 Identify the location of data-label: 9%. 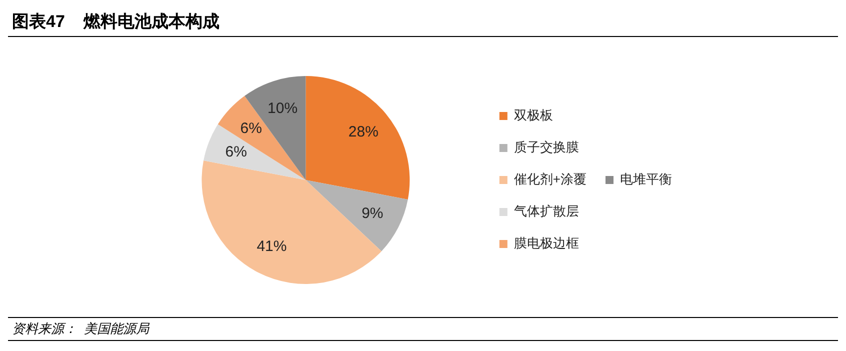
(373, 213).